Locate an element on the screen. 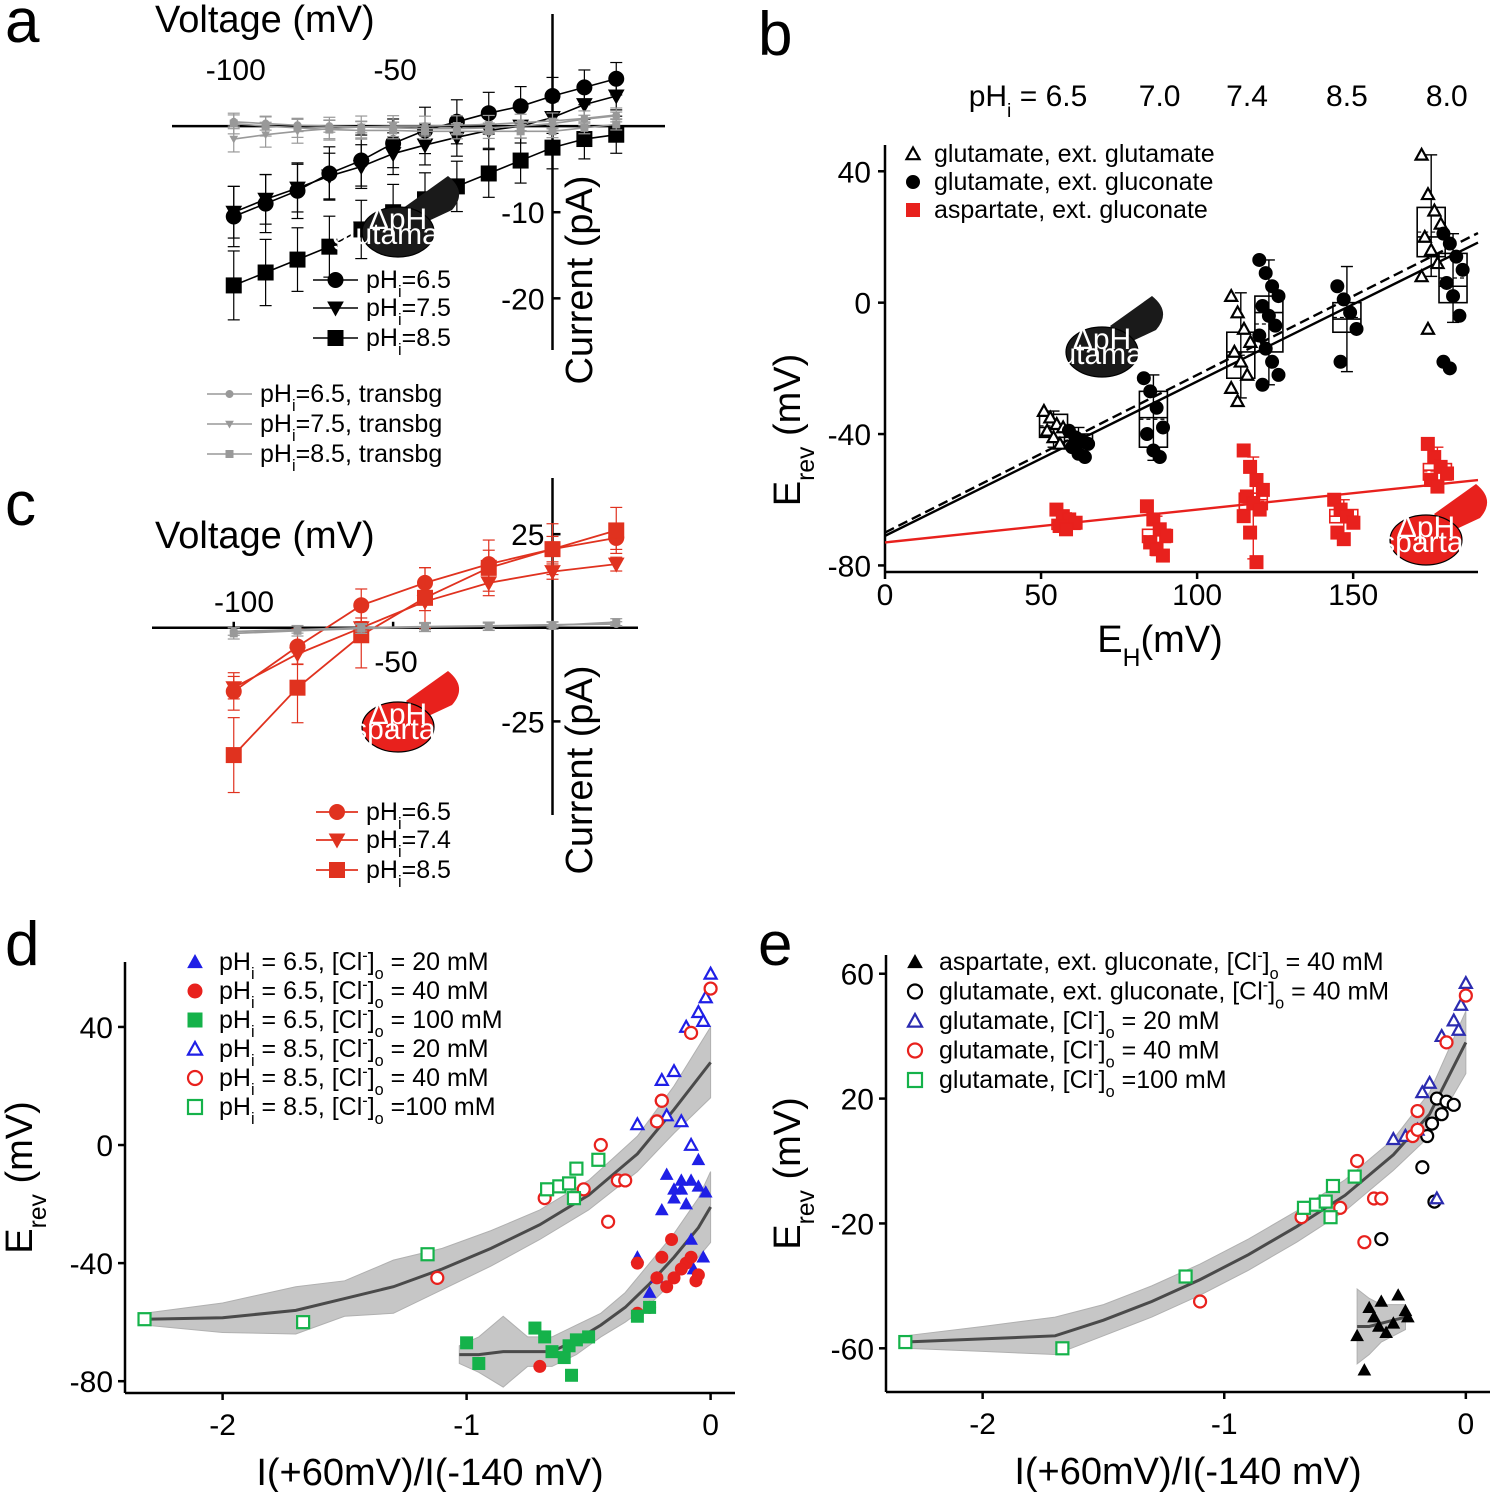 The image size is (1496, 1492). y-tick-label: -40 is located at coordinates (849, 435).